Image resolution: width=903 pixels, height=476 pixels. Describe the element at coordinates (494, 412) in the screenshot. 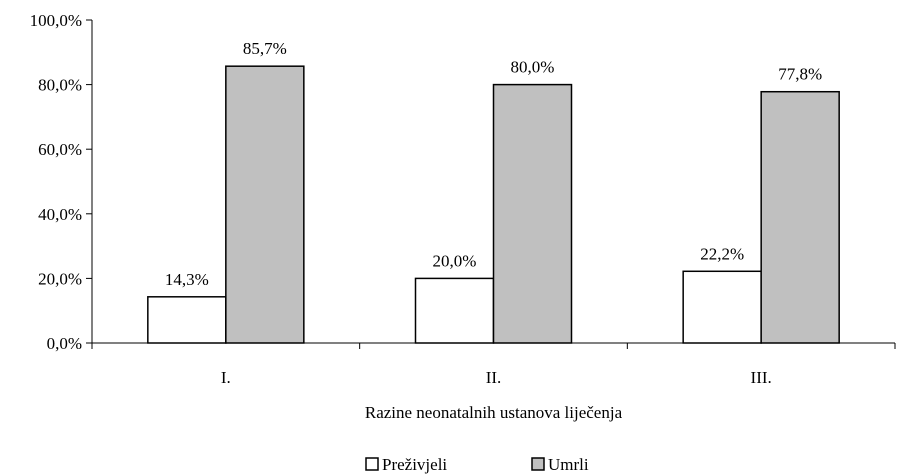

I see `x-axis-title: Razine neonatalnih ustanova liječenja` at that location.